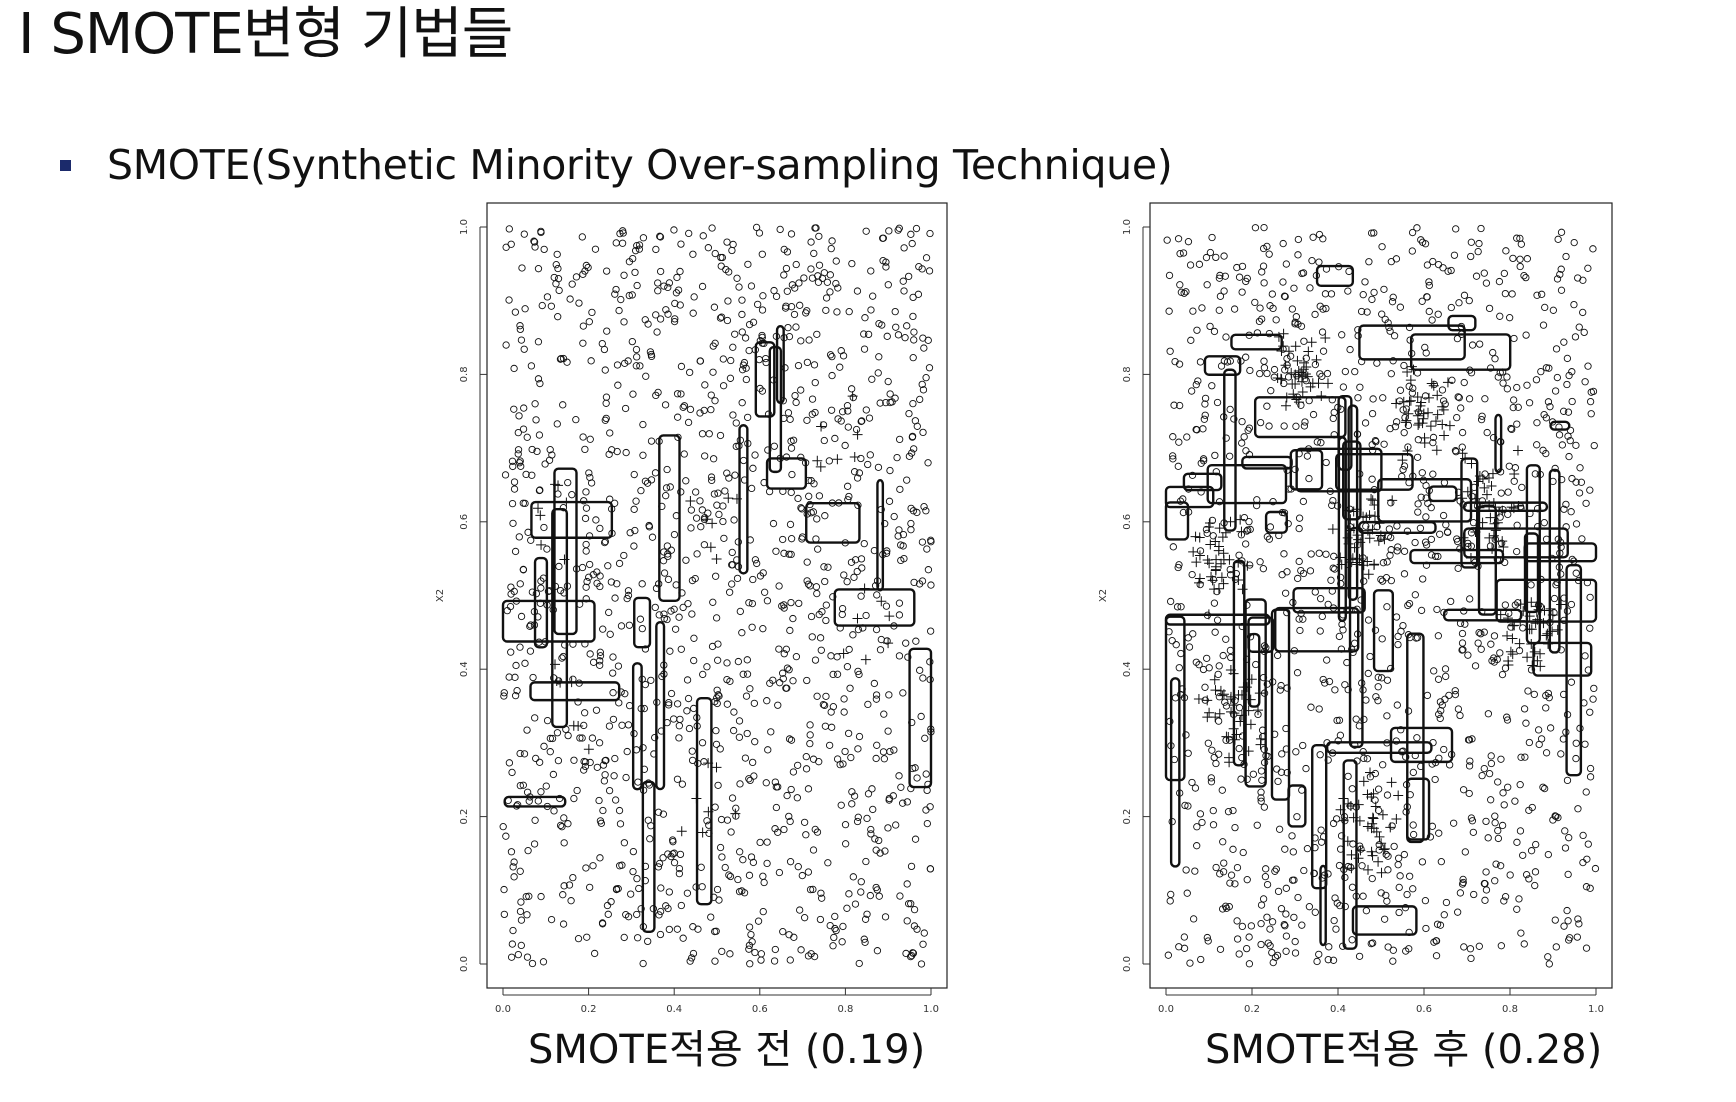 Image resolution: width=1736 pixels, height=1102 pixels. Describe the element at coordinates (1127, 669) in the screenshot. I see `y-tick-label: 0.4` at that location.